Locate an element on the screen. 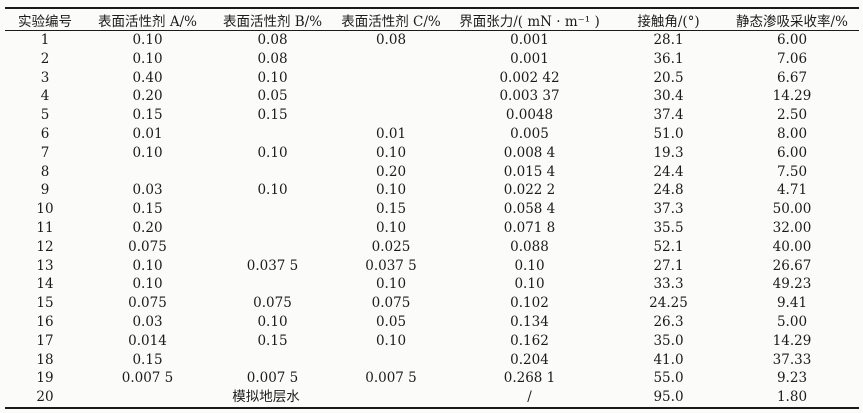  table-cell: 49.23 is located at coordinates (792, 284).